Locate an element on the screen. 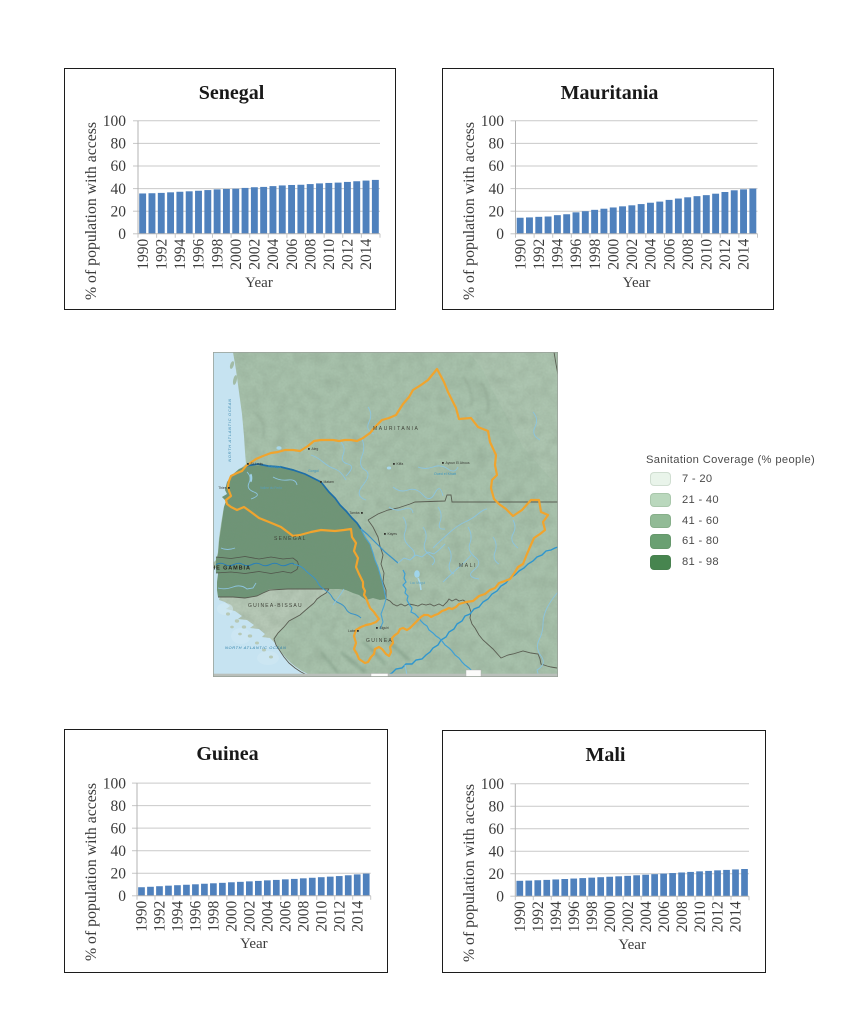 The image size is (858, 1032). svg-text: SENEGAL is located at coordinates (290, 539).